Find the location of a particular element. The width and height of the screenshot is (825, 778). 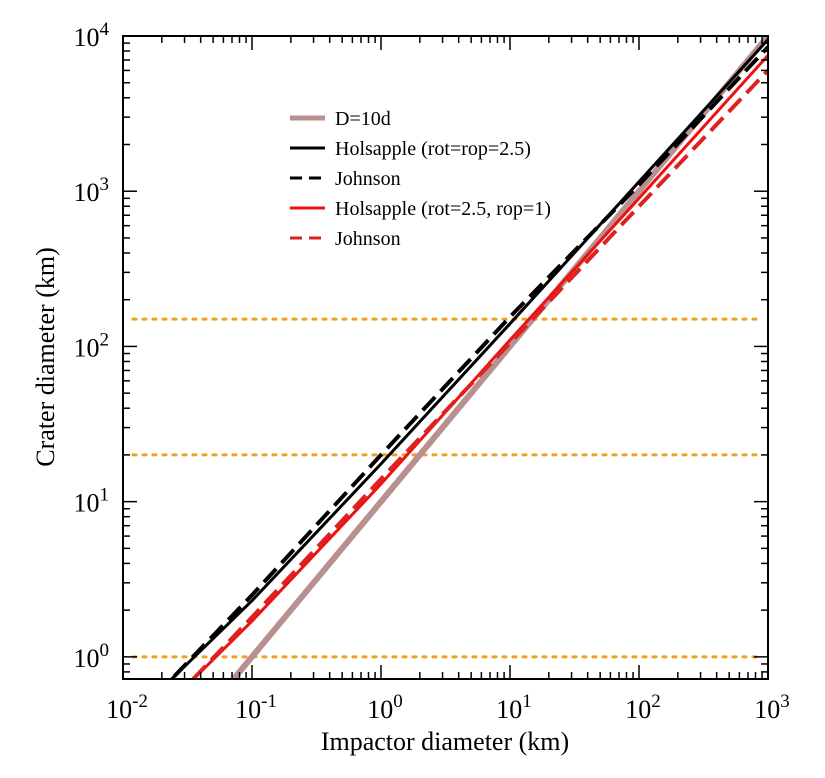

y-tick-labels: 10⁰ 10¹ 10² 10³ 10⁴ is located at coordinates (92, 346).